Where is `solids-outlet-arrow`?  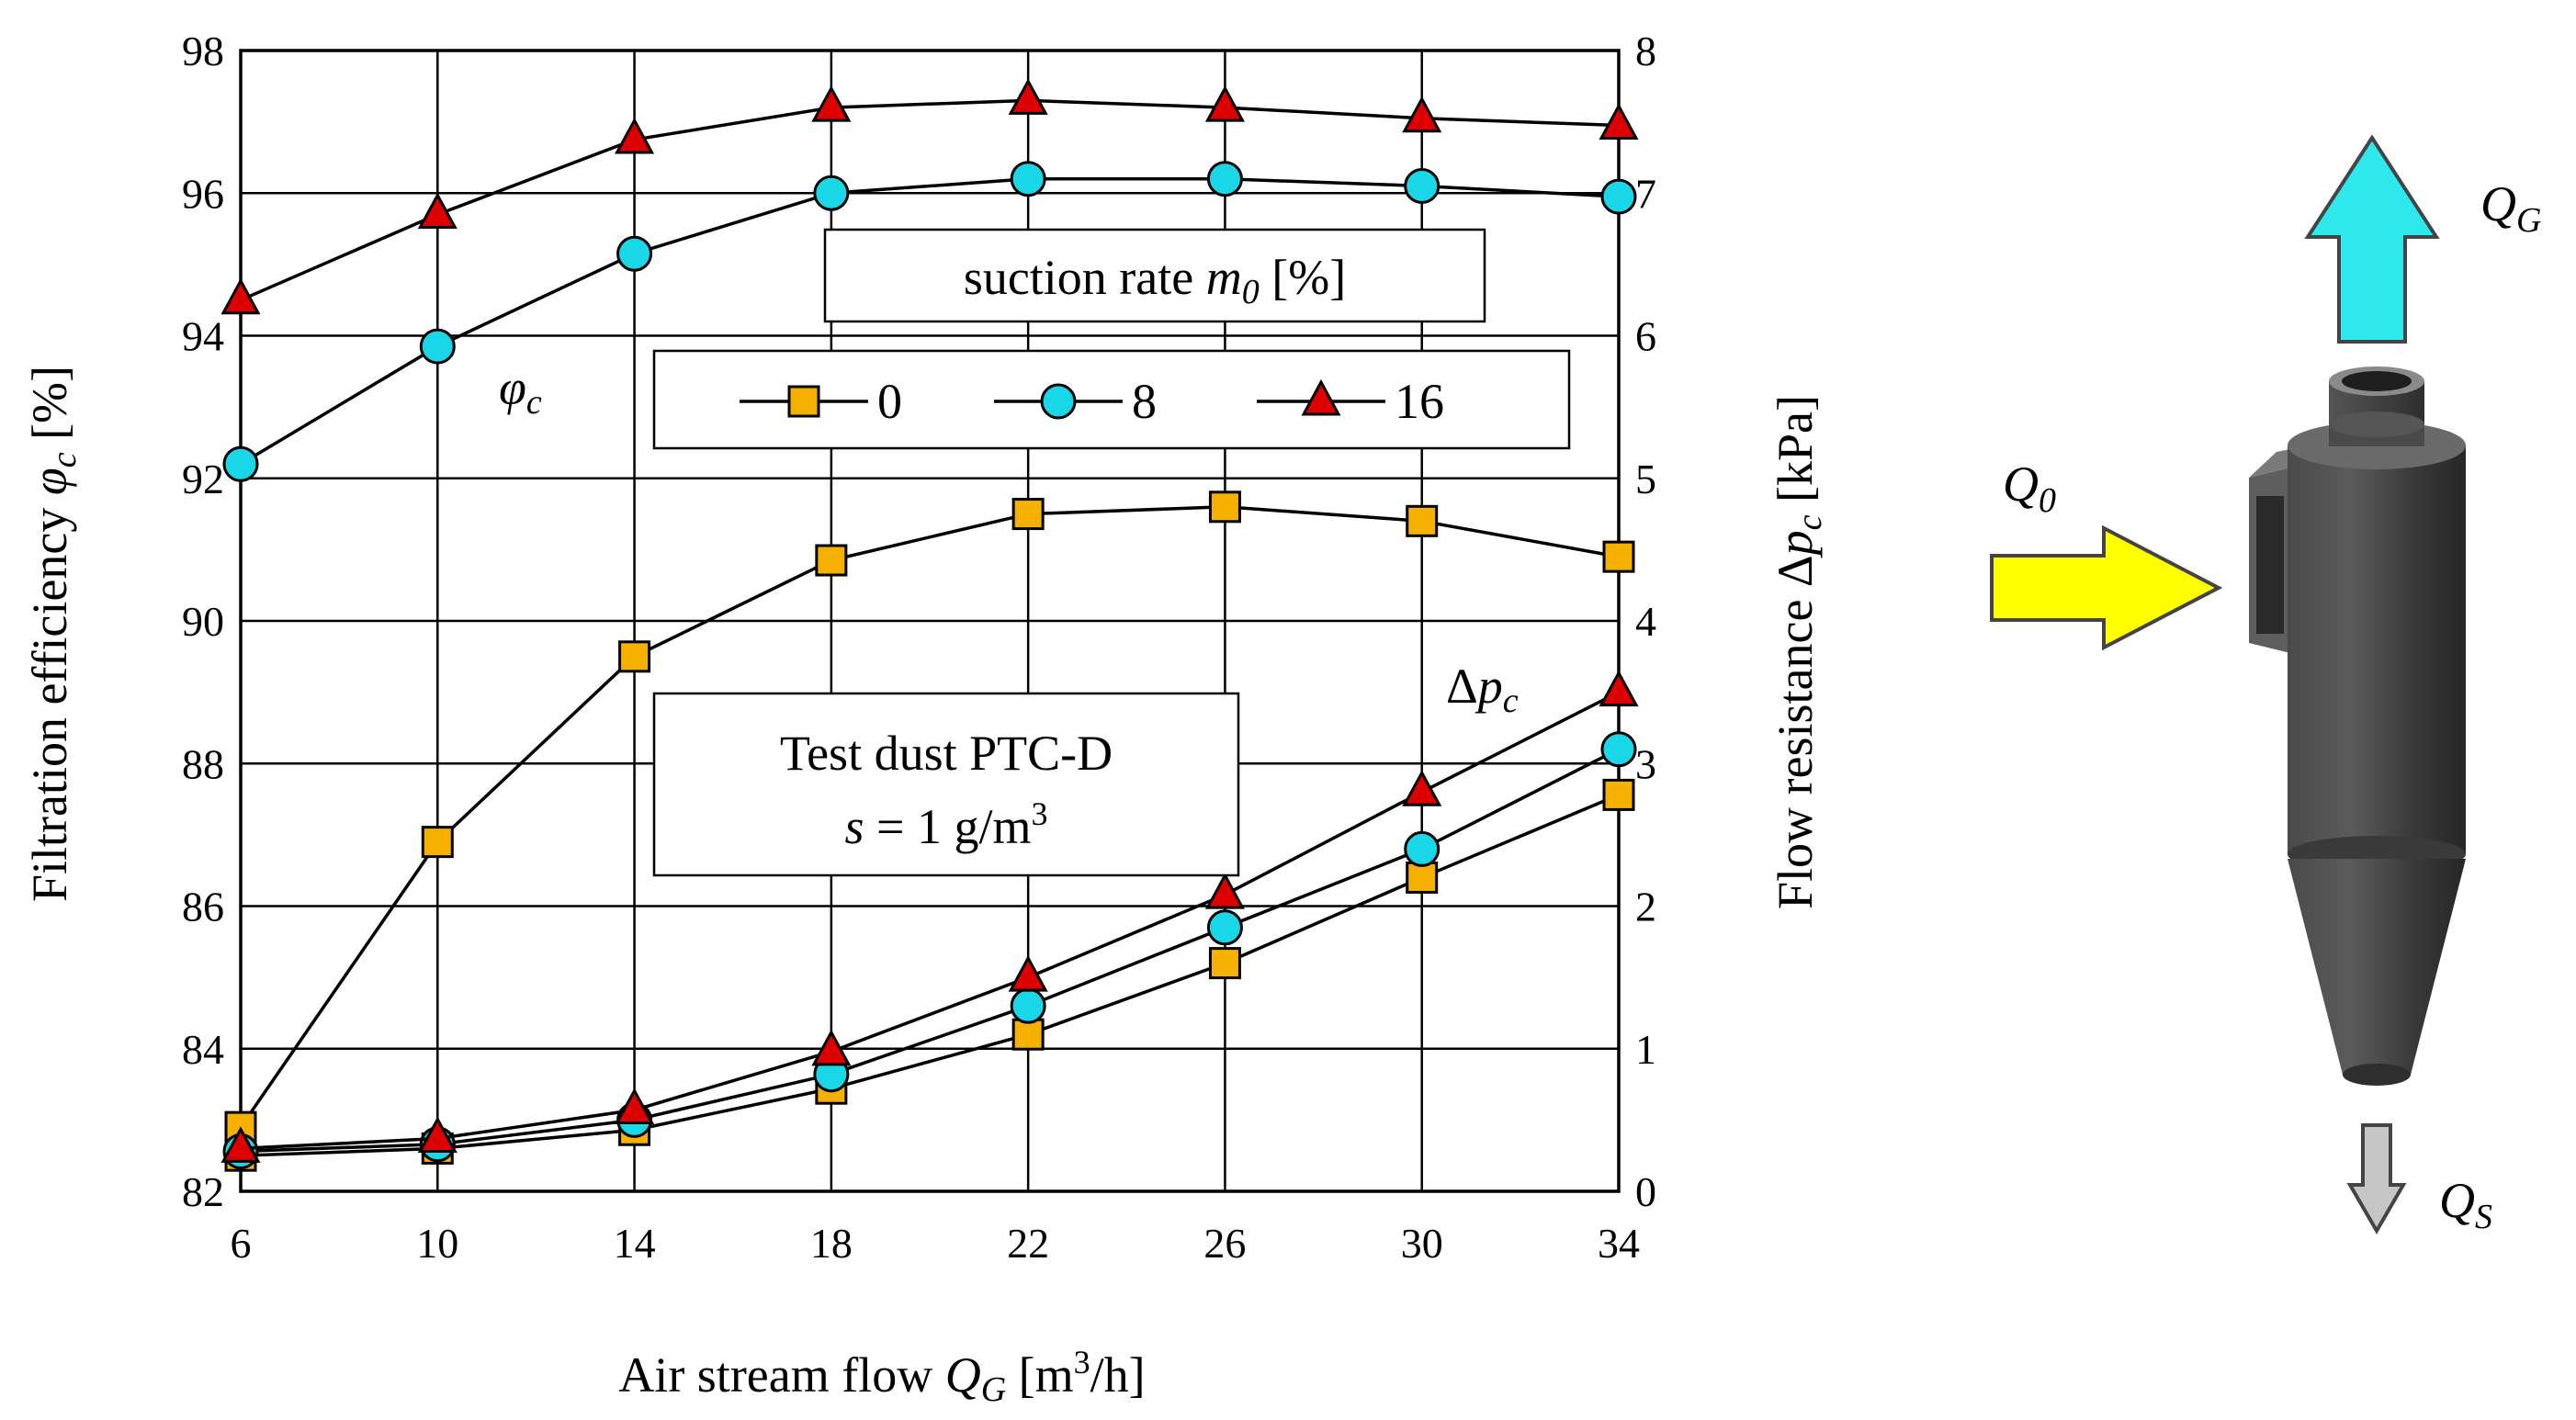 solids-outlet-arrow is located at coordinates (2376, 1178).